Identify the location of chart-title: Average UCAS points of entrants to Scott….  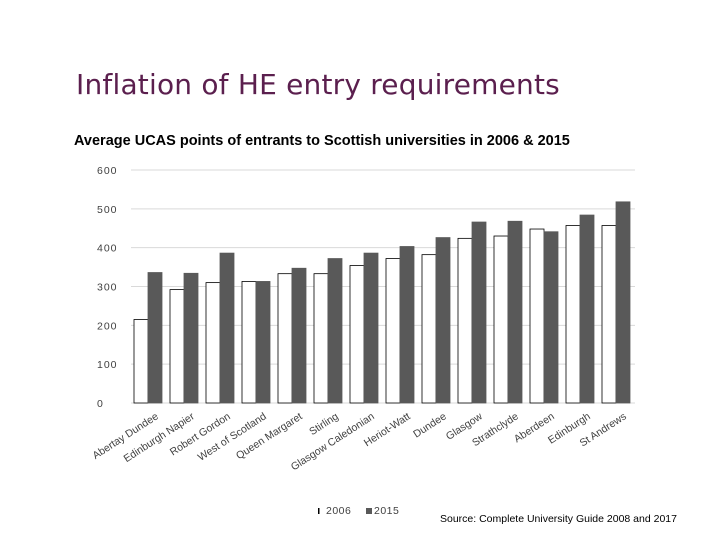
(322, 141).